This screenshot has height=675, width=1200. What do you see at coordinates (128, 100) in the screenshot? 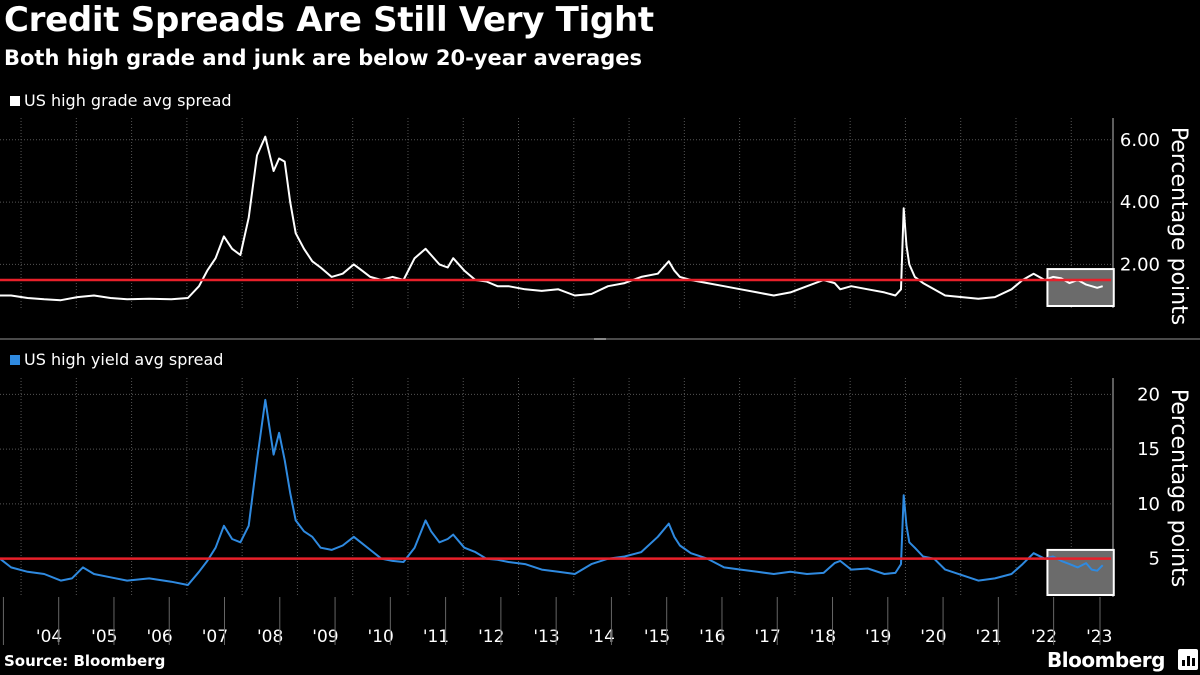
I see `legend-label-high-grade: US high grade avg spread` at bounding box center [128, 100].